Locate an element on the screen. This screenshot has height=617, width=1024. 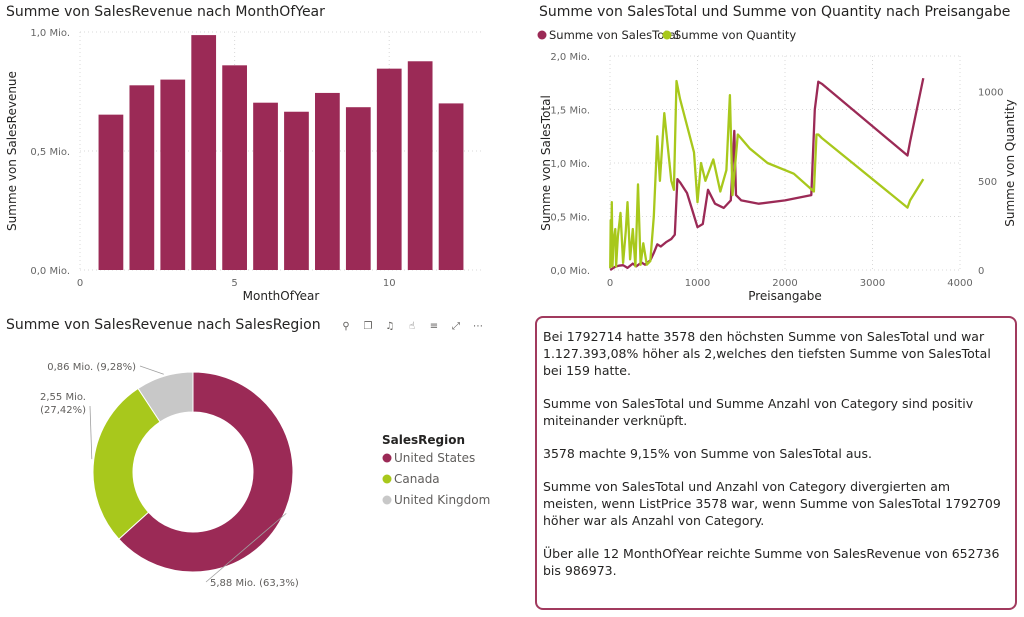
legend-label: United States is located at coordinates (434, 458).